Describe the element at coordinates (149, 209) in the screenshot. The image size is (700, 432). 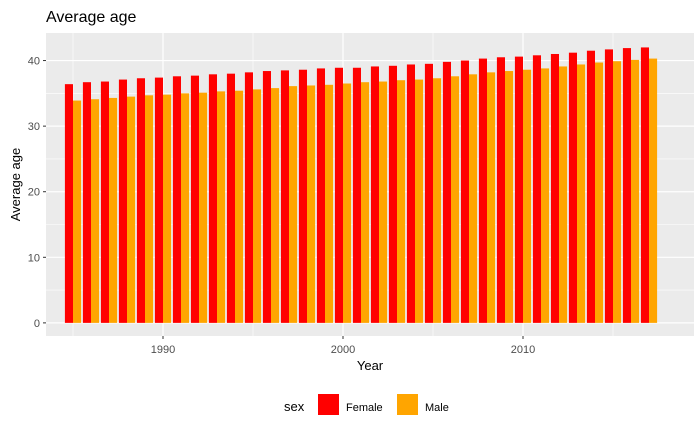
I see `bar-male-1989` at that location.